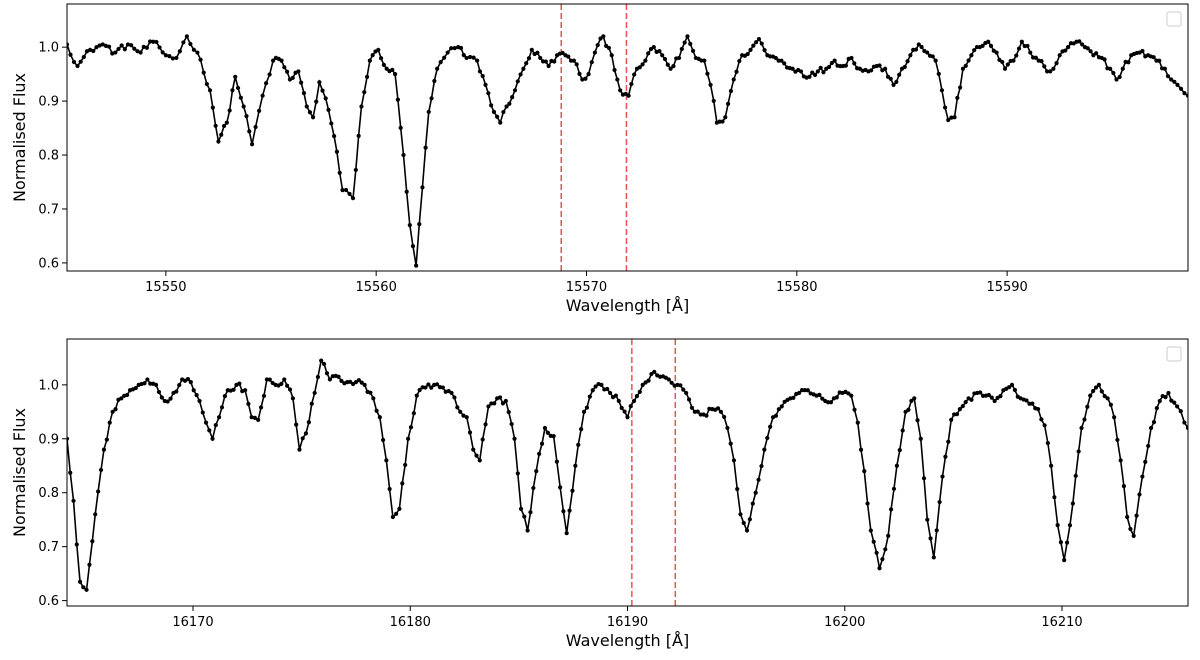 The height and width of the screenshot is (660, 1200). Describe the element at coordinates (796, 287) in the screenshot. I see `x-tick-label: 15580` at that location.